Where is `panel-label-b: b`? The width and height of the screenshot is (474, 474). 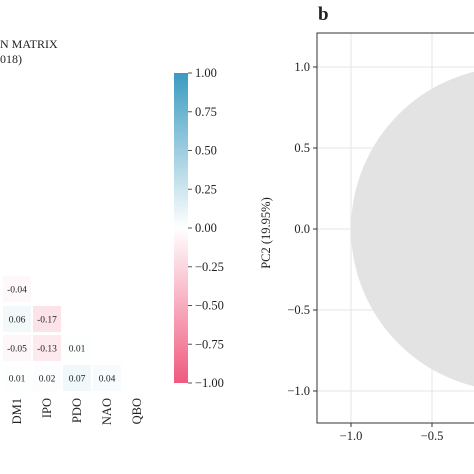
panel-label-b: b is located at coordinates (323, 14).